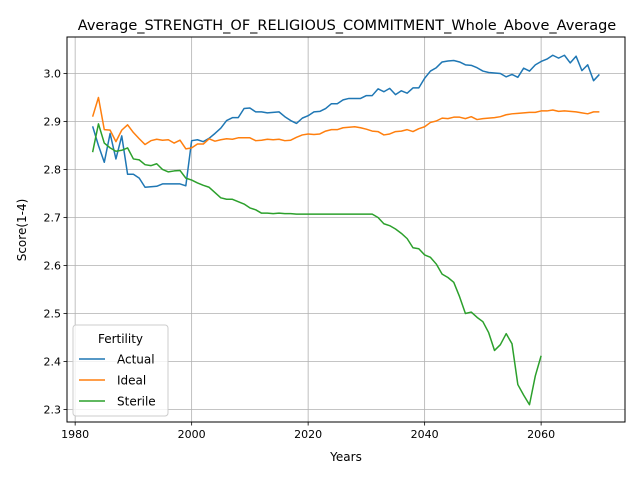 This screenshot has width=640, height=480. I want to click on y-tick-label: 2.8, so click(53, 169).